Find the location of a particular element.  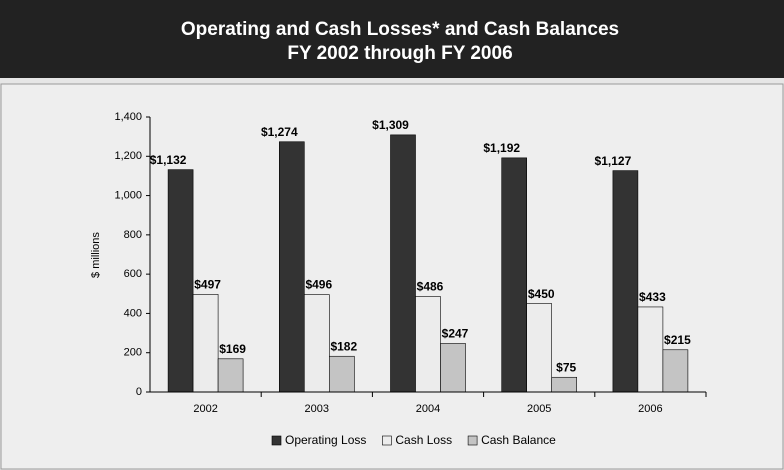

data-label: $1,309 is located at coordinates (390, 125).